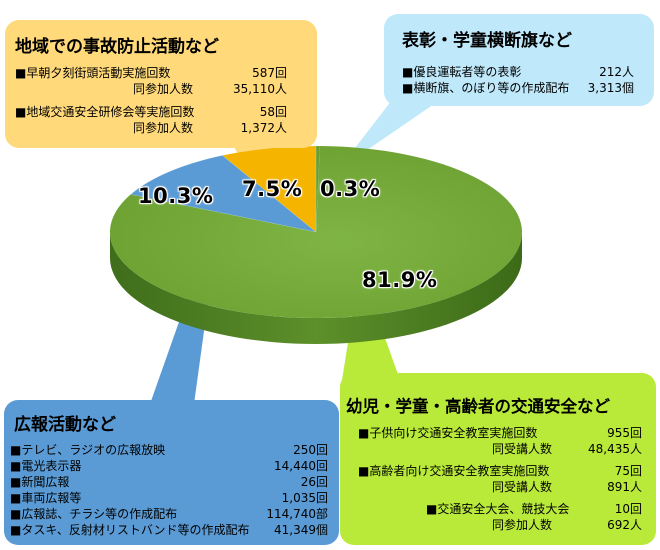 The image size is (660, 550). I want to click on row-label: ■横断旗、のぼり等の作成配布, so click(486, 88).